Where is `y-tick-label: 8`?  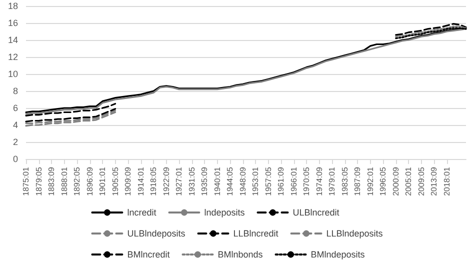 y-tick-label: 8 is located at coordinates (15, 91).